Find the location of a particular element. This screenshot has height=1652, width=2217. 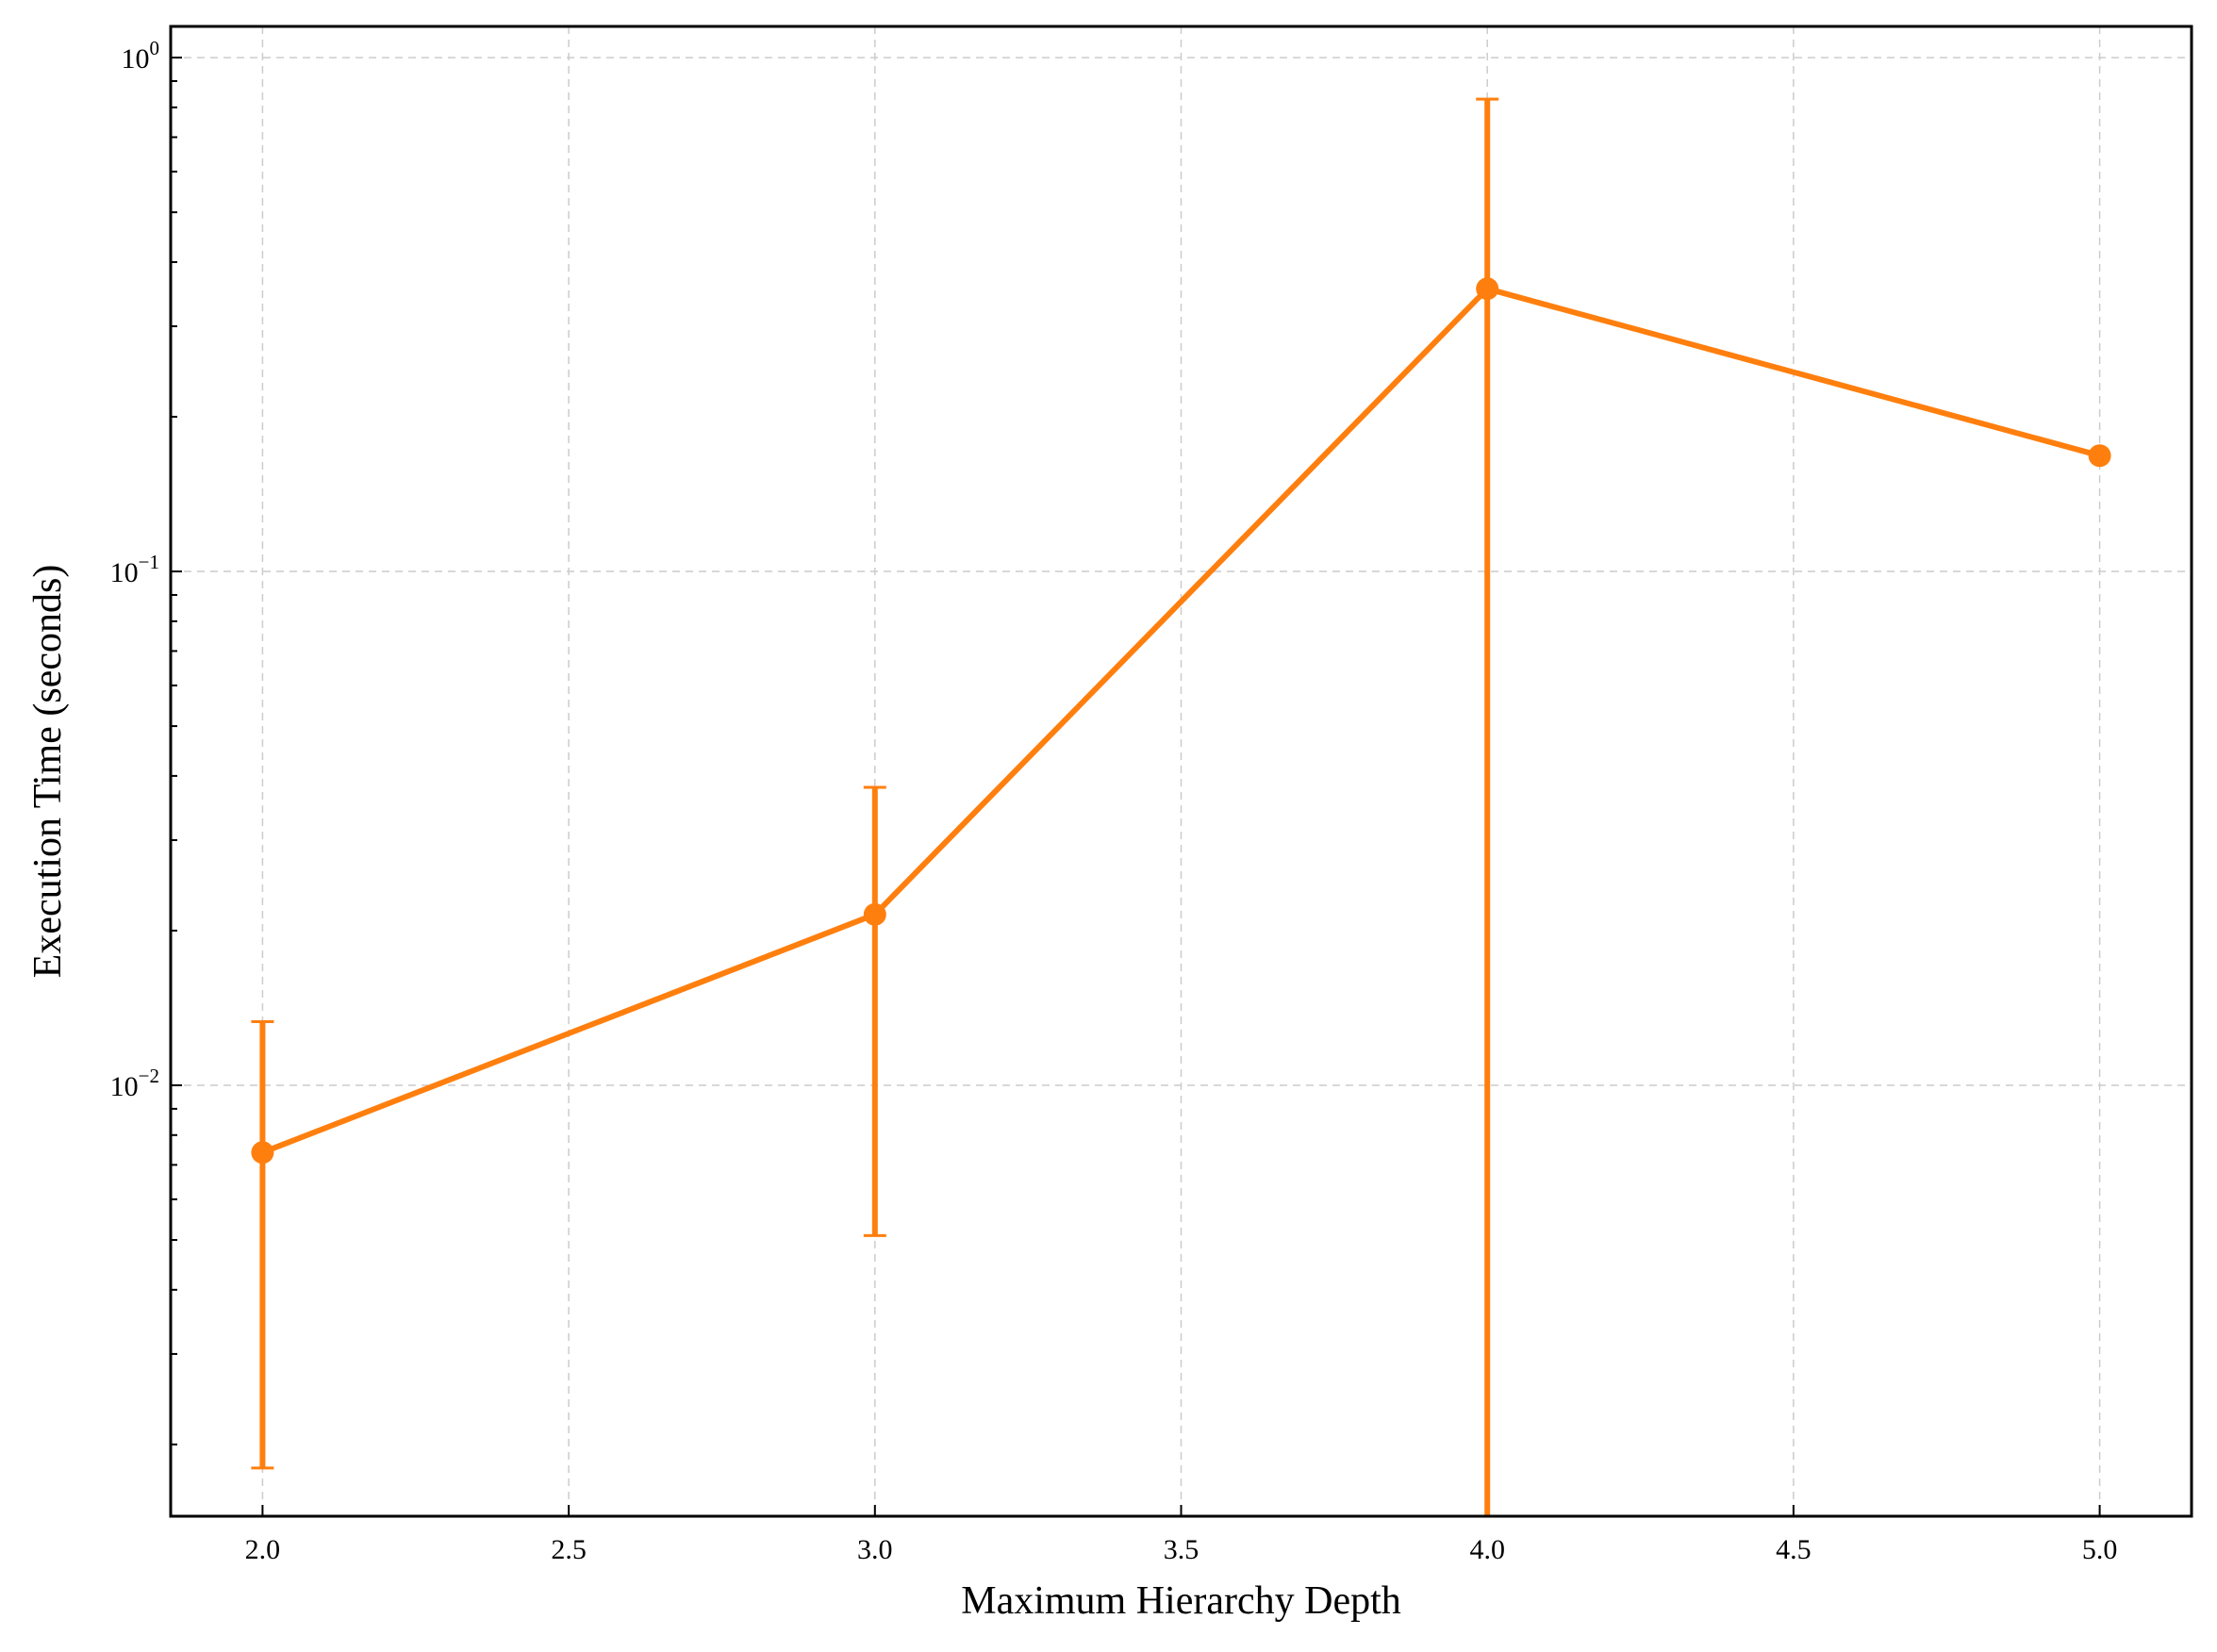

y-tick-label: 10⁰ is located at coordinates (141, 55).